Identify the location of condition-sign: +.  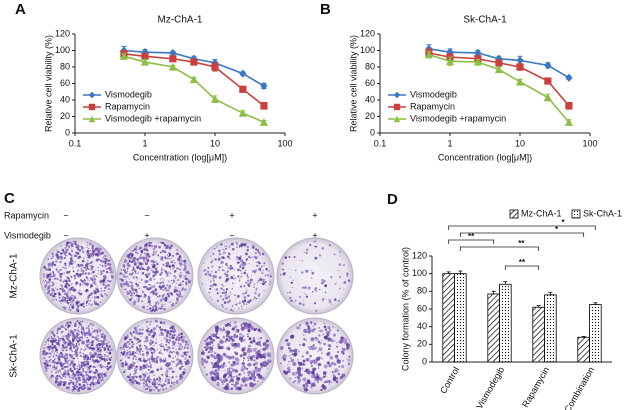
(314, 215).